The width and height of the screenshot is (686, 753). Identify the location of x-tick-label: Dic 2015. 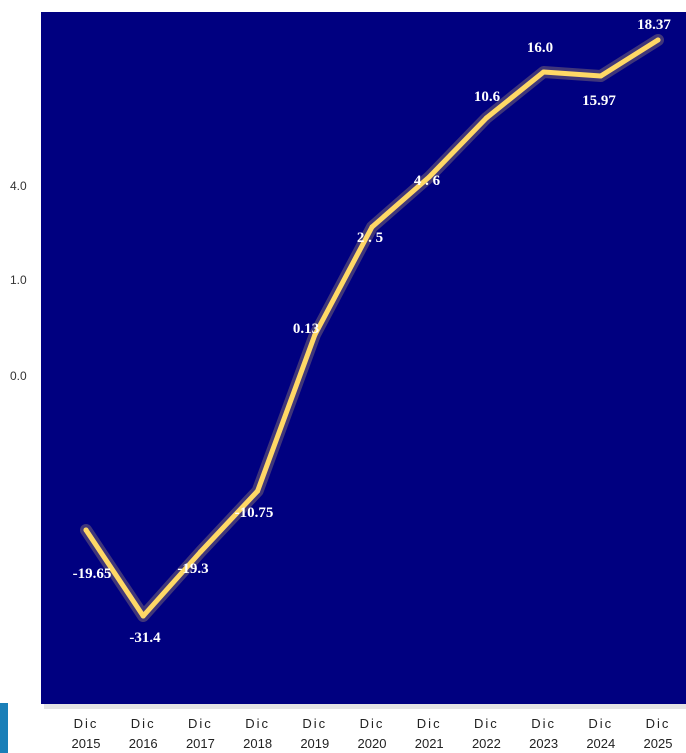
(86, 733).